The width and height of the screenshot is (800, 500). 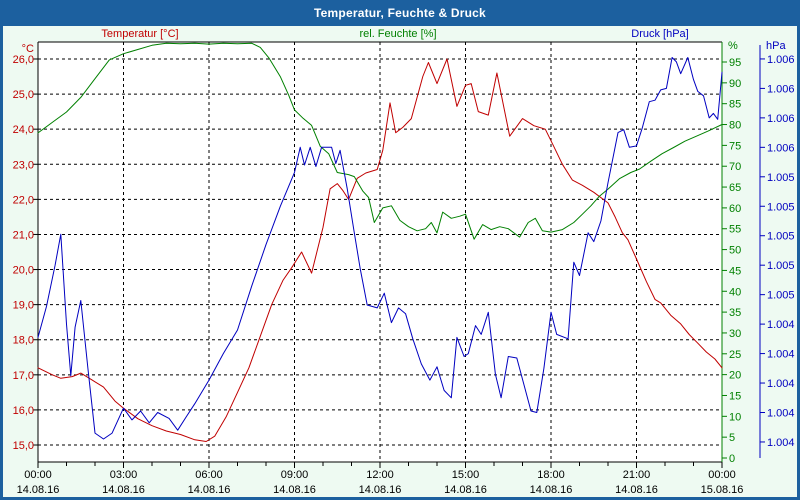 I want to click on series-label-humidity: rel. Feuchte [%], so click(x=397, y=34).